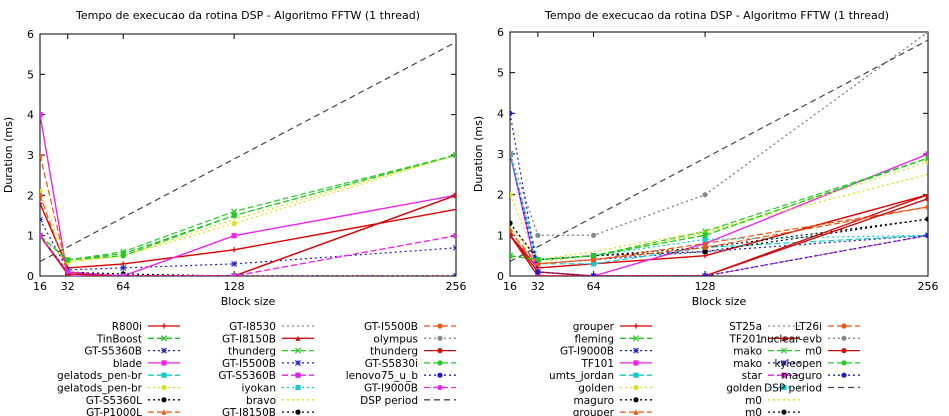  Describe the element at coordinates (745, 327) in the screenshot. I see `legend-label: ST25a` at that location.